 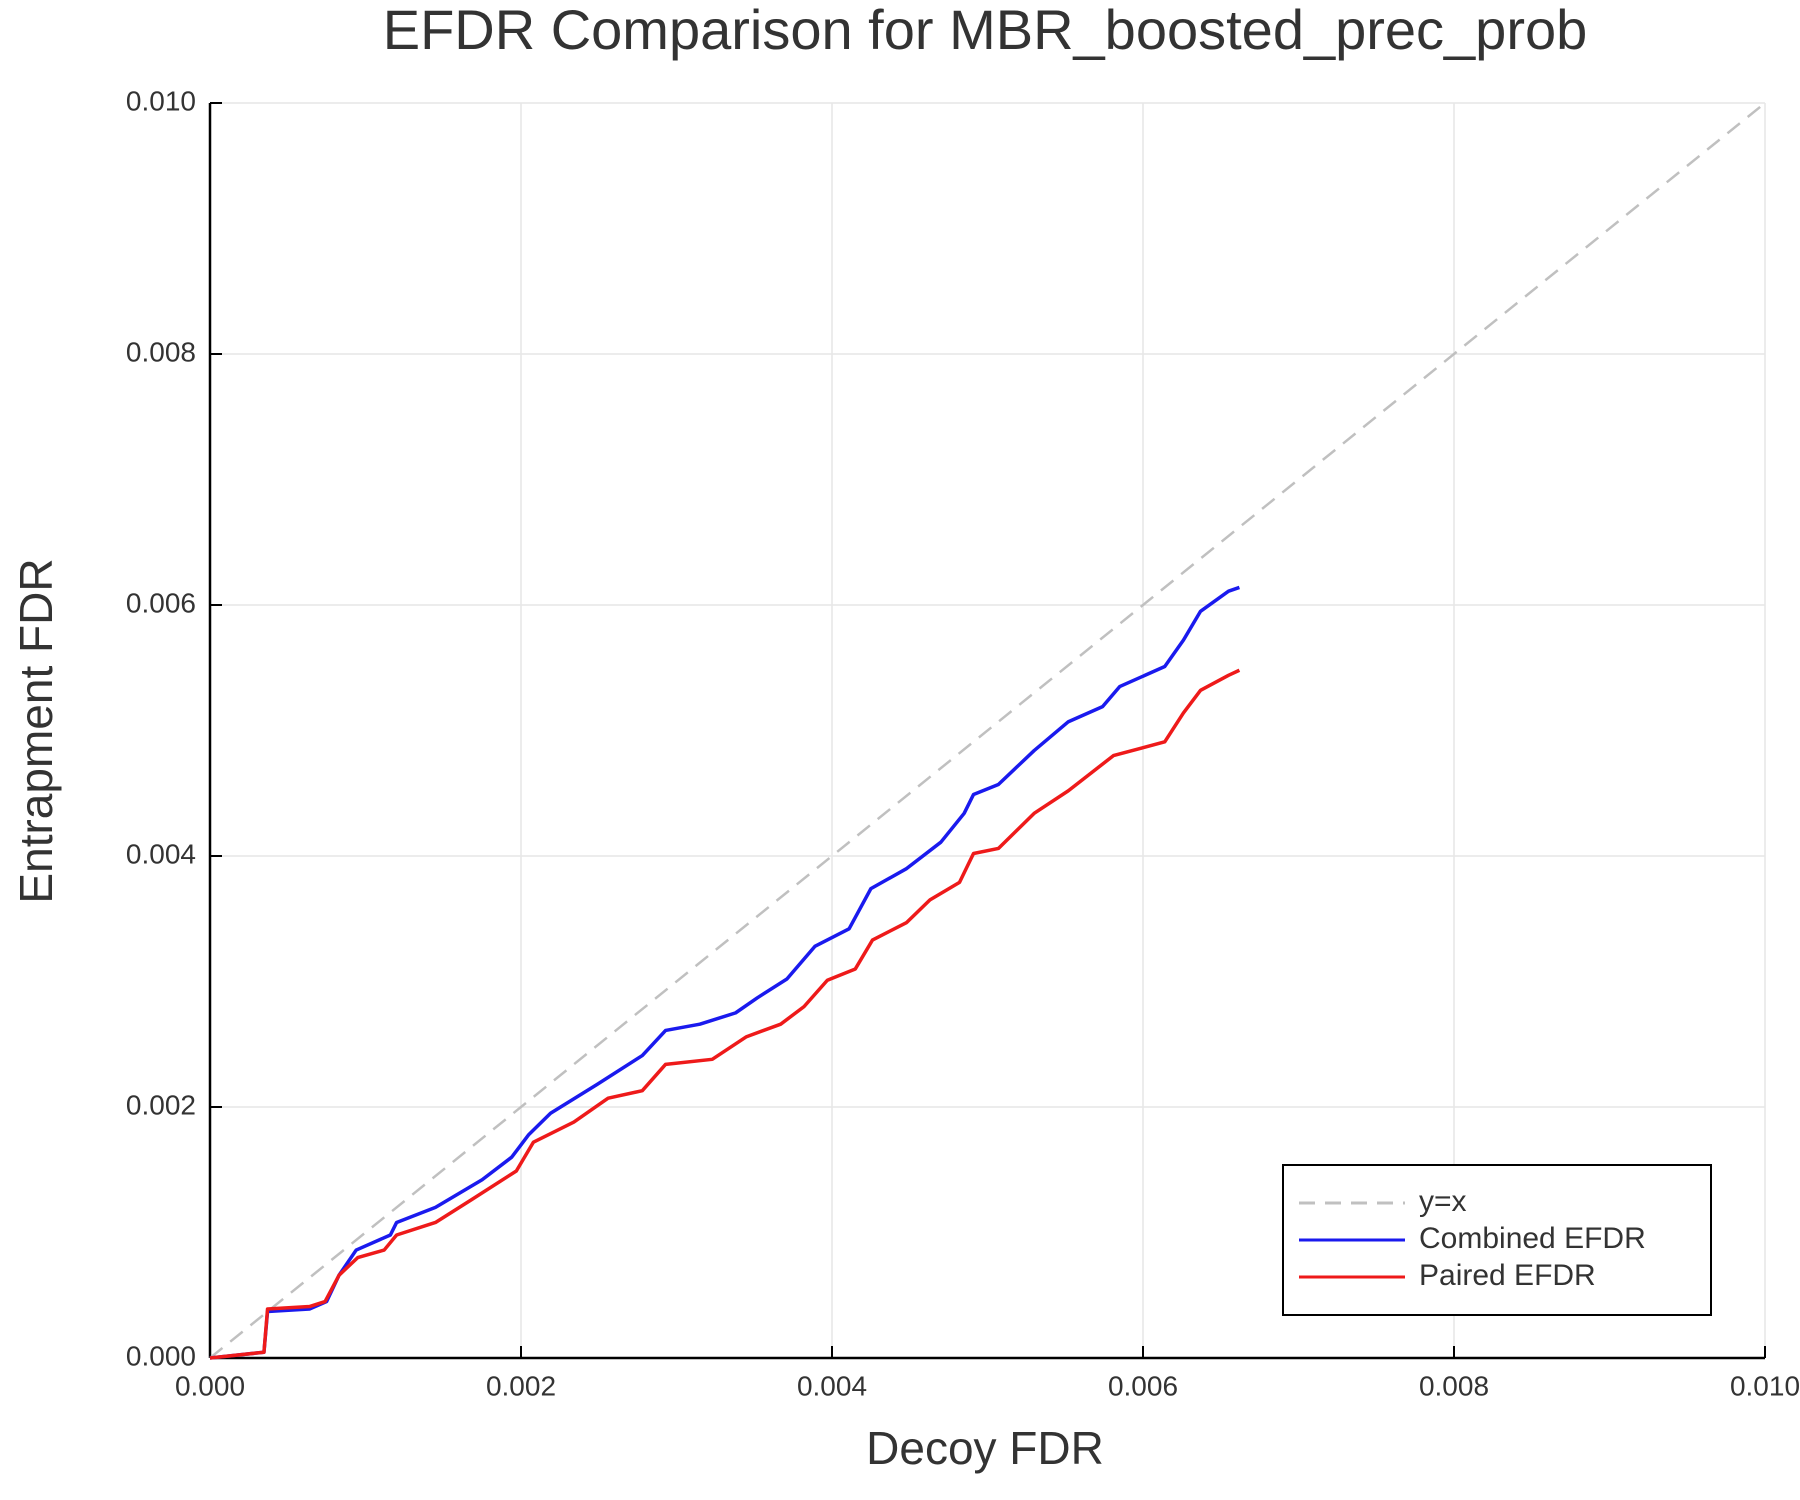 I want to click on y-axis-label: Entrapment FDR, so click(x=36, y=730).